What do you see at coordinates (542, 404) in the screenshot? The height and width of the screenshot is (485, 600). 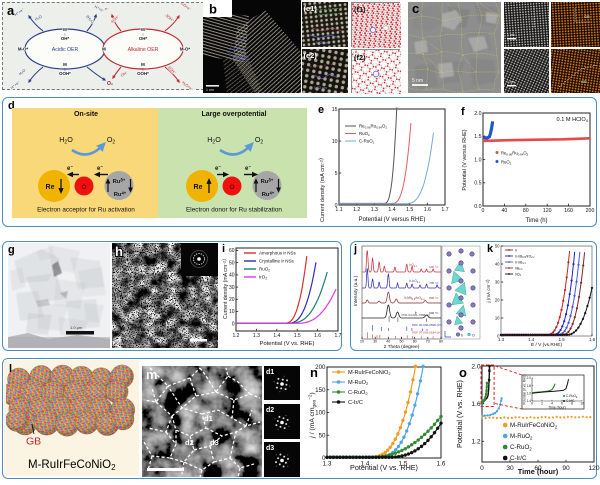 I see `svg-text: 2` at bounding box center [542, 404].